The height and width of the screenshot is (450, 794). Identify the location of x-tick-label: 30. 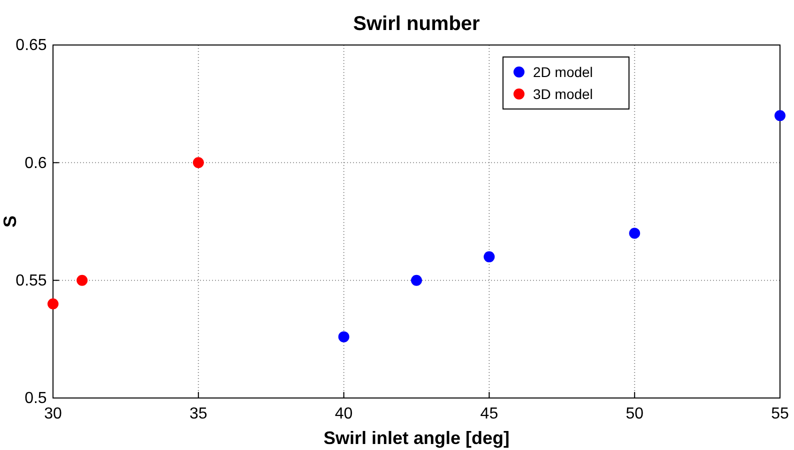
(53, 414).